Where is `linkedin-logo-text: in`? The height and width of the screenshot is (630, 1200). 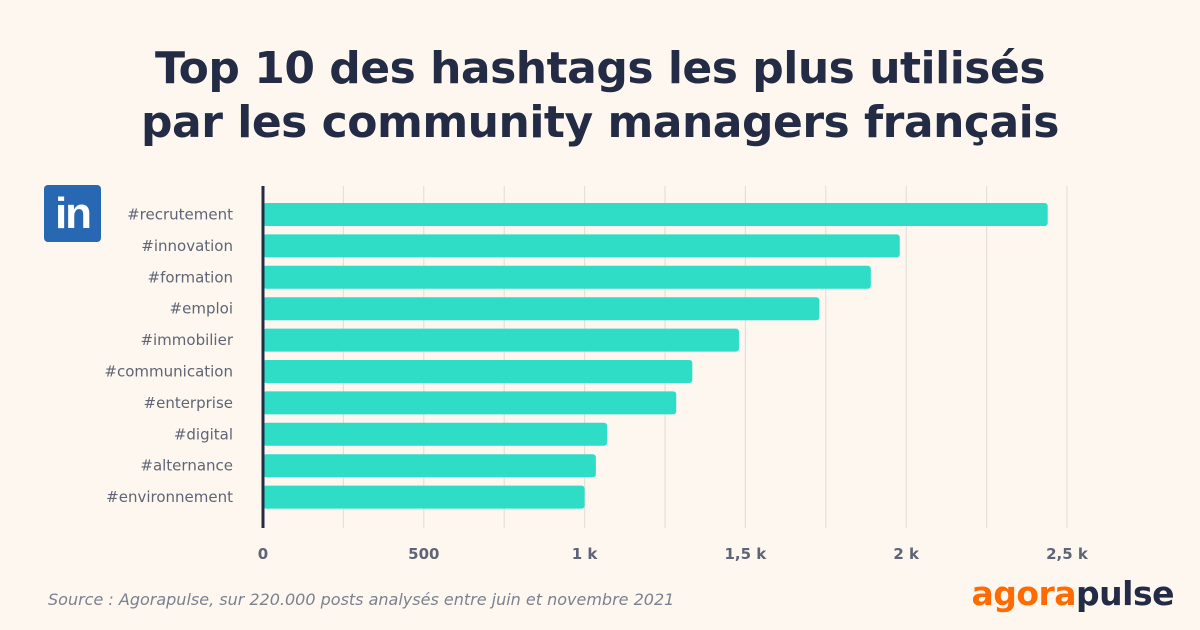 linkedin-logo-text: in is located at coordinates (73, 213).